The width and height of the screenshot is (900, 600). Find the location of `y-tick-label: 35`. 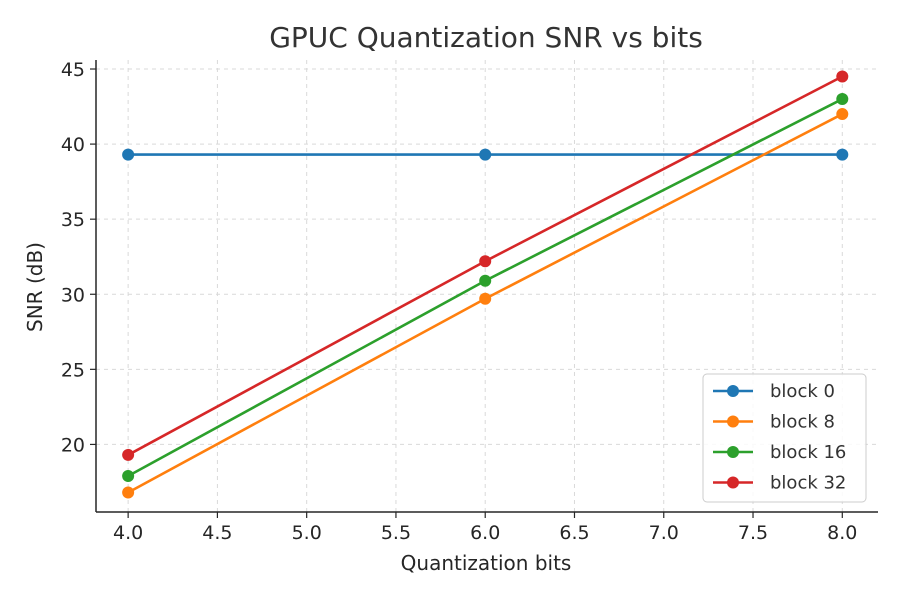

y-tick-label: 35 is located at coordinates (73, 220).